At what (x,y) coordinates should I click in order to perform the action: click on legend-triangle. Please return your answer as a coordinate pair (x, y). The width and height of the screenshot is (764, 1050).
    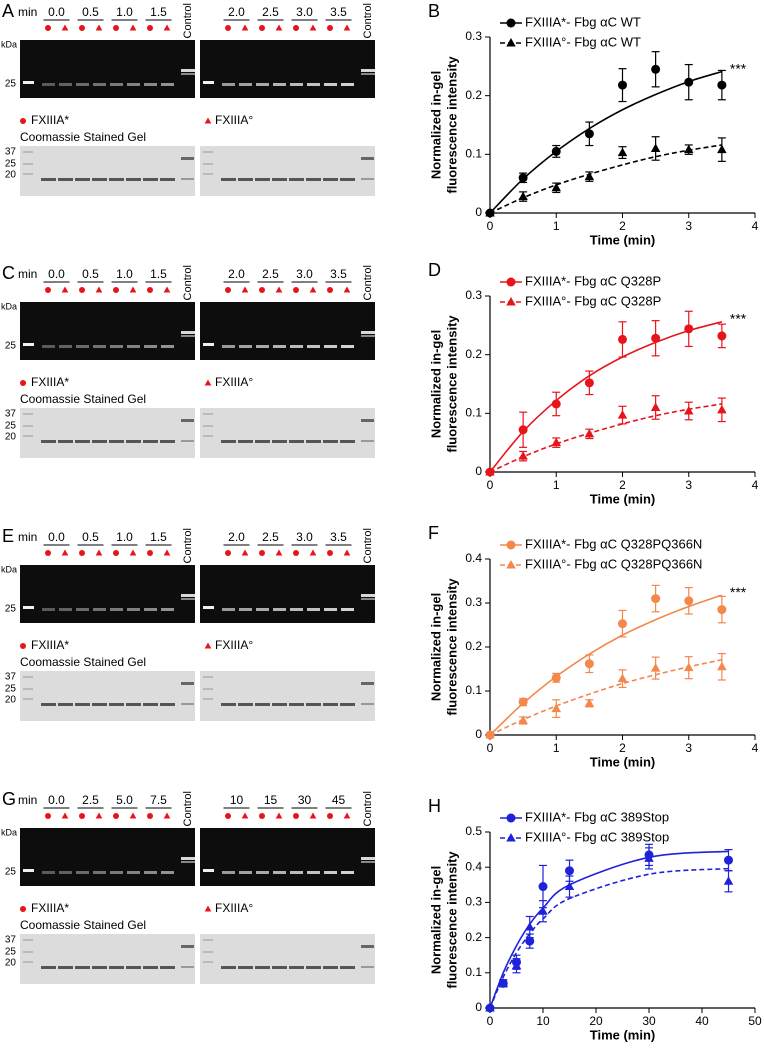
    Looking at the image, I should click on (208, 382).